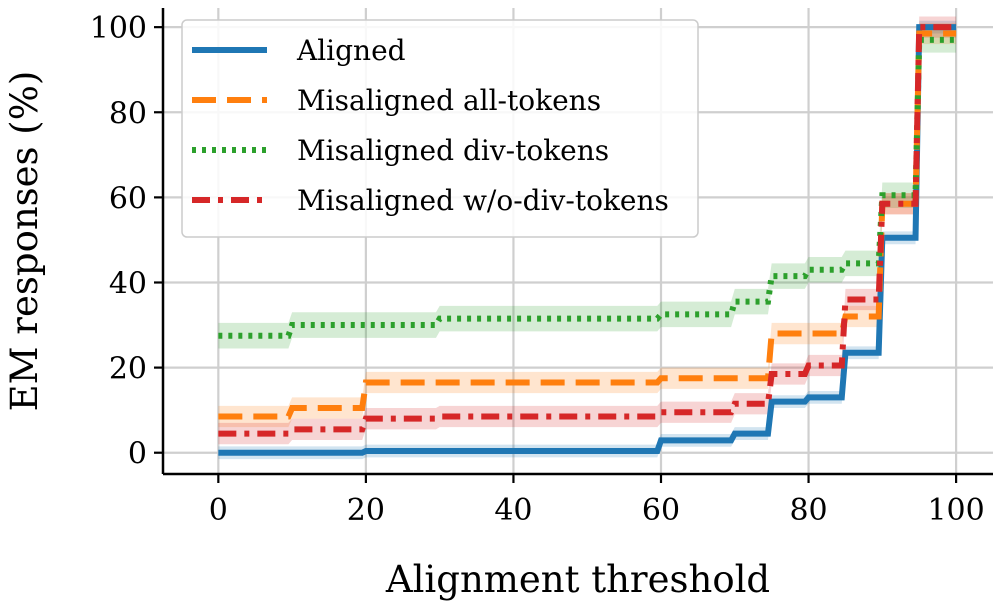  Describe the element at coordinates (449, 100) in the screenshot. I see `legend-label-misaligned-all-tokens: Misaligned all-tokens` at that location.